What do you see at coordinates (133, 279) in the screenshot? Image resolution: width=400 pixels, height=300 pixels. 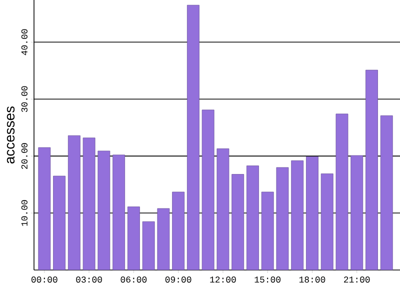 I see `x-tick-label: 06:00` at bounding box center [133, 279].